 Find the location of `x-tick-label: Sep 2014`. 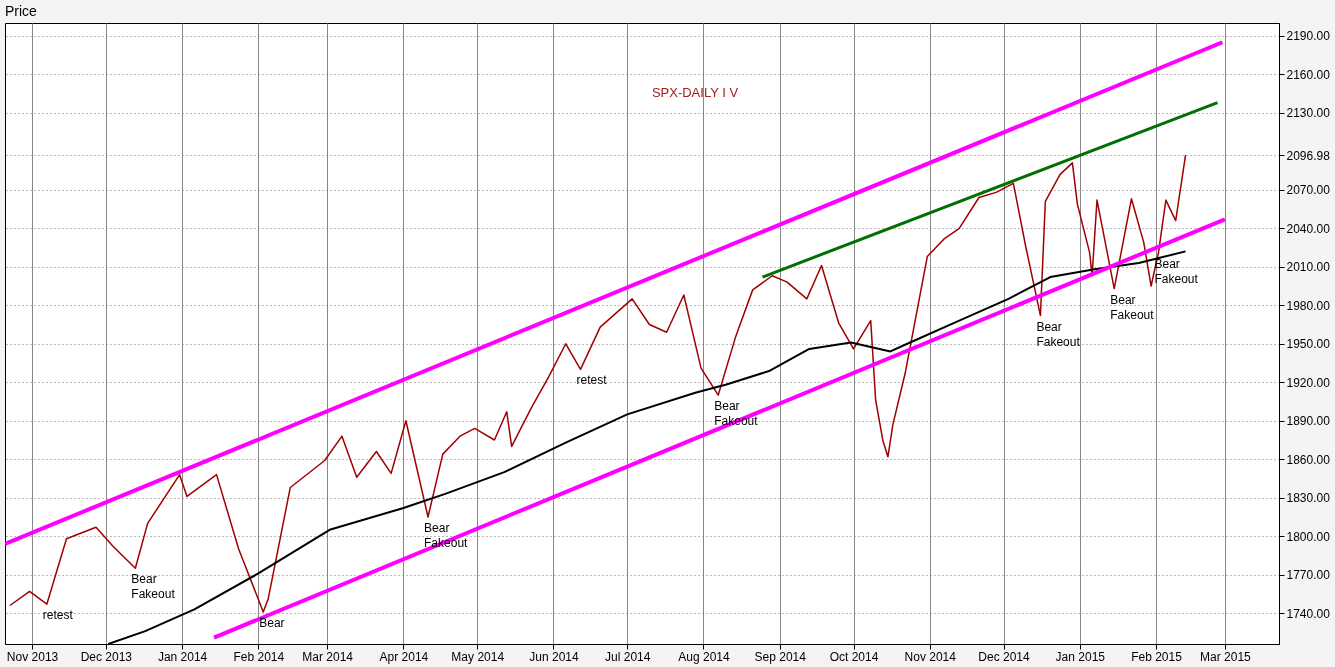

x-tick-label: Sep 2014 is located at coordinates (780, 656).